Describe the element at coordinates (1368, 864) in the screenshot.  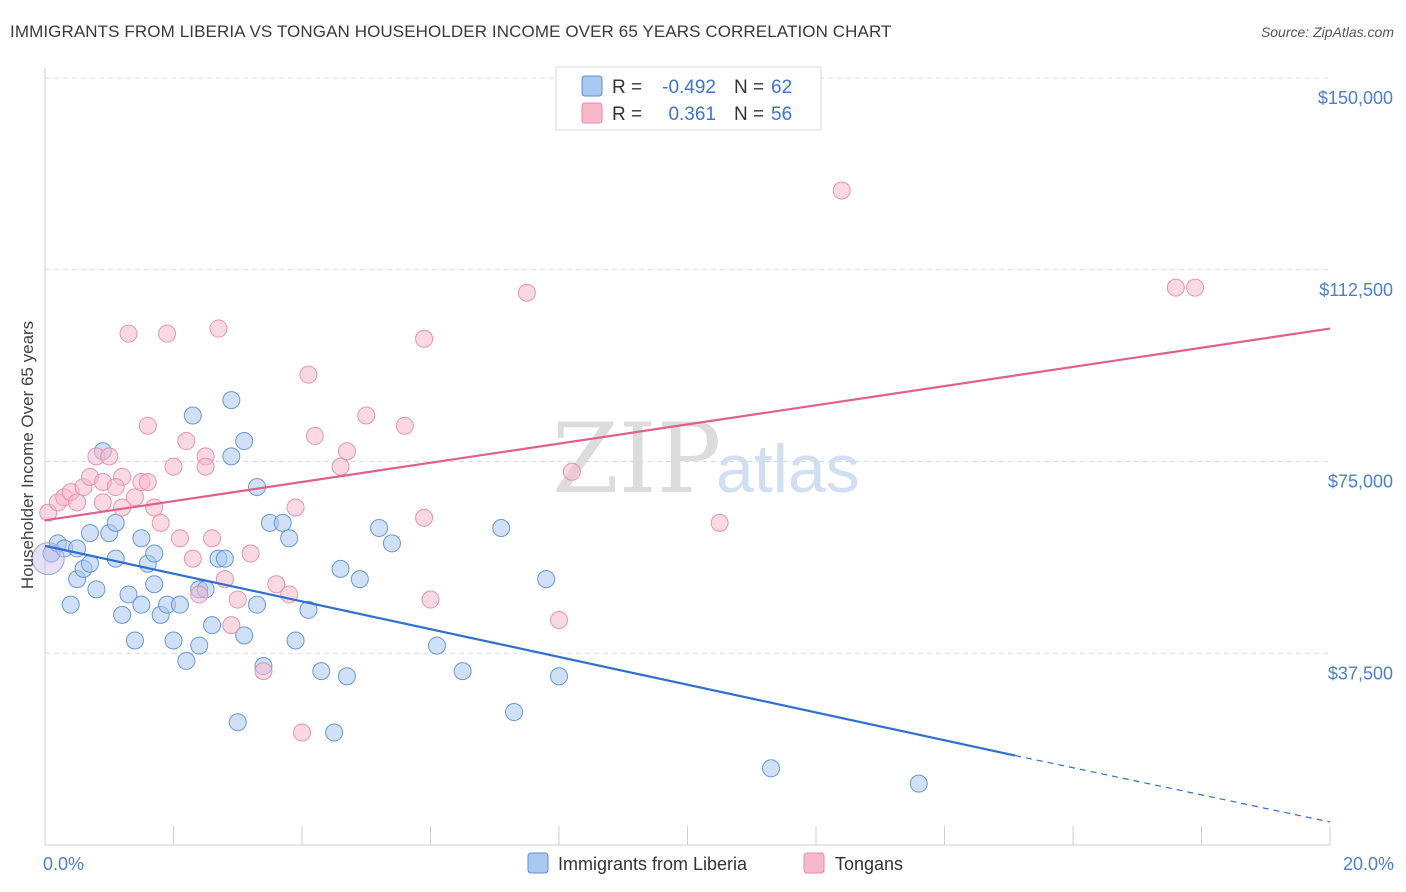
I see `x-tick-label-max: 20.0%` at that location.